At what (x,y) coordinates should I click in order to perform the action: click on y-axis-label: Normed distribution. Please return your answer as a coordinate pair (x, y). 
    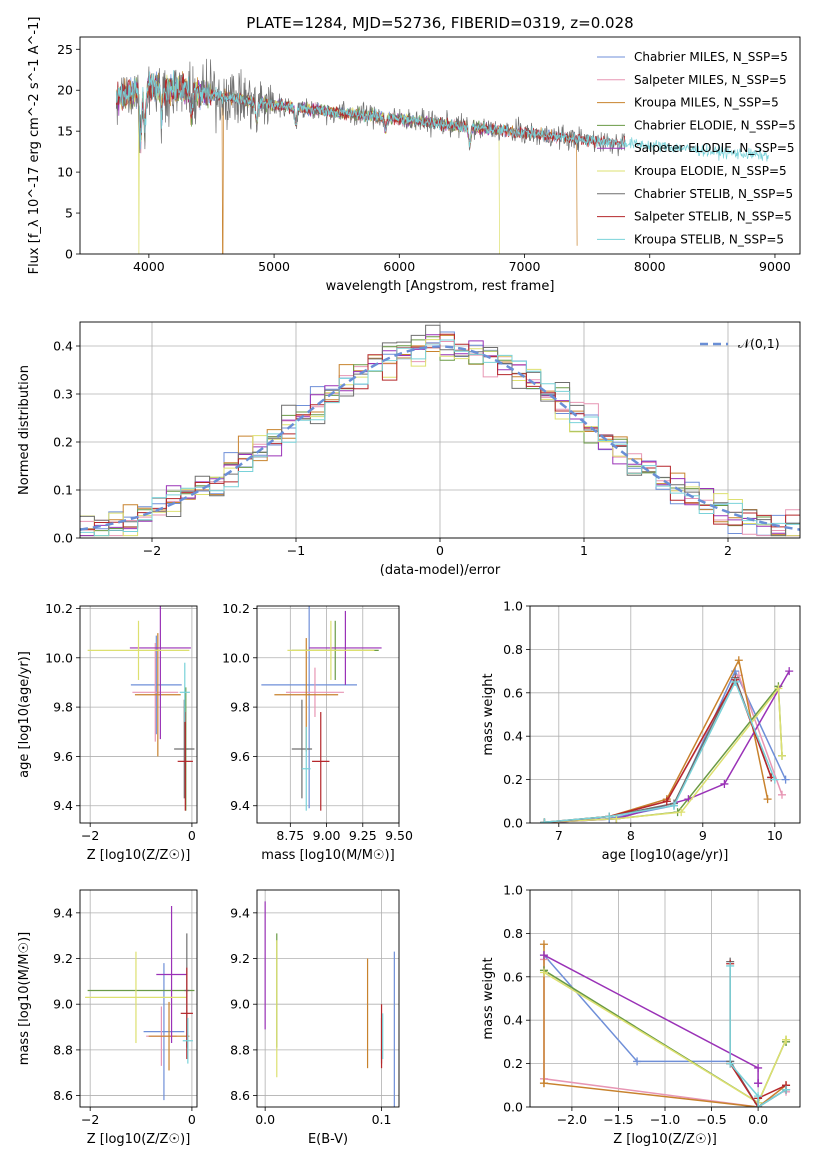
    Looking at the image, I should click on (24, 430).